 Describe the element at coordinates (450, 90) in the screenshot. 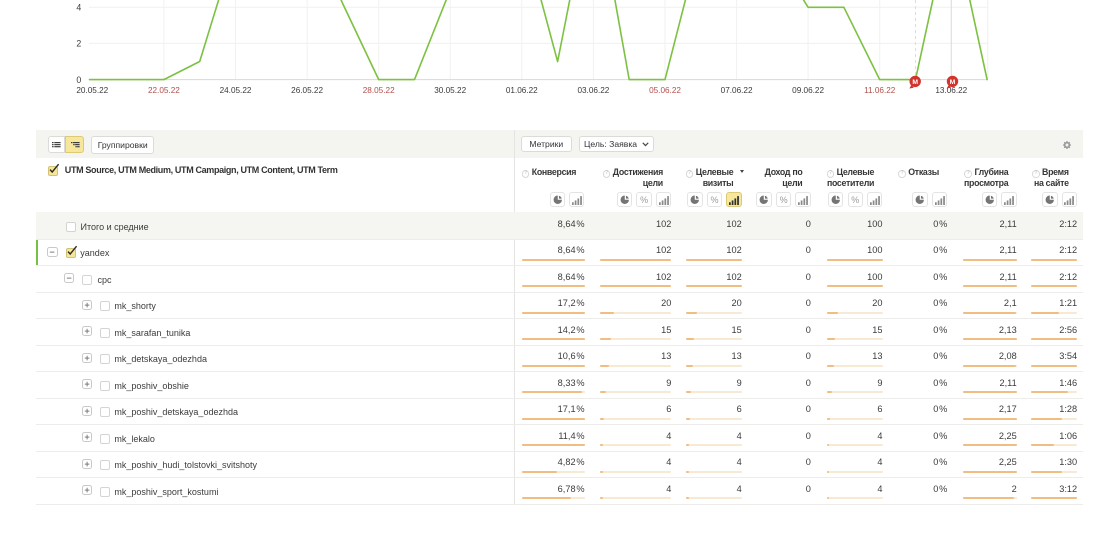

I see `svg-text: 30.05.22` at that location.